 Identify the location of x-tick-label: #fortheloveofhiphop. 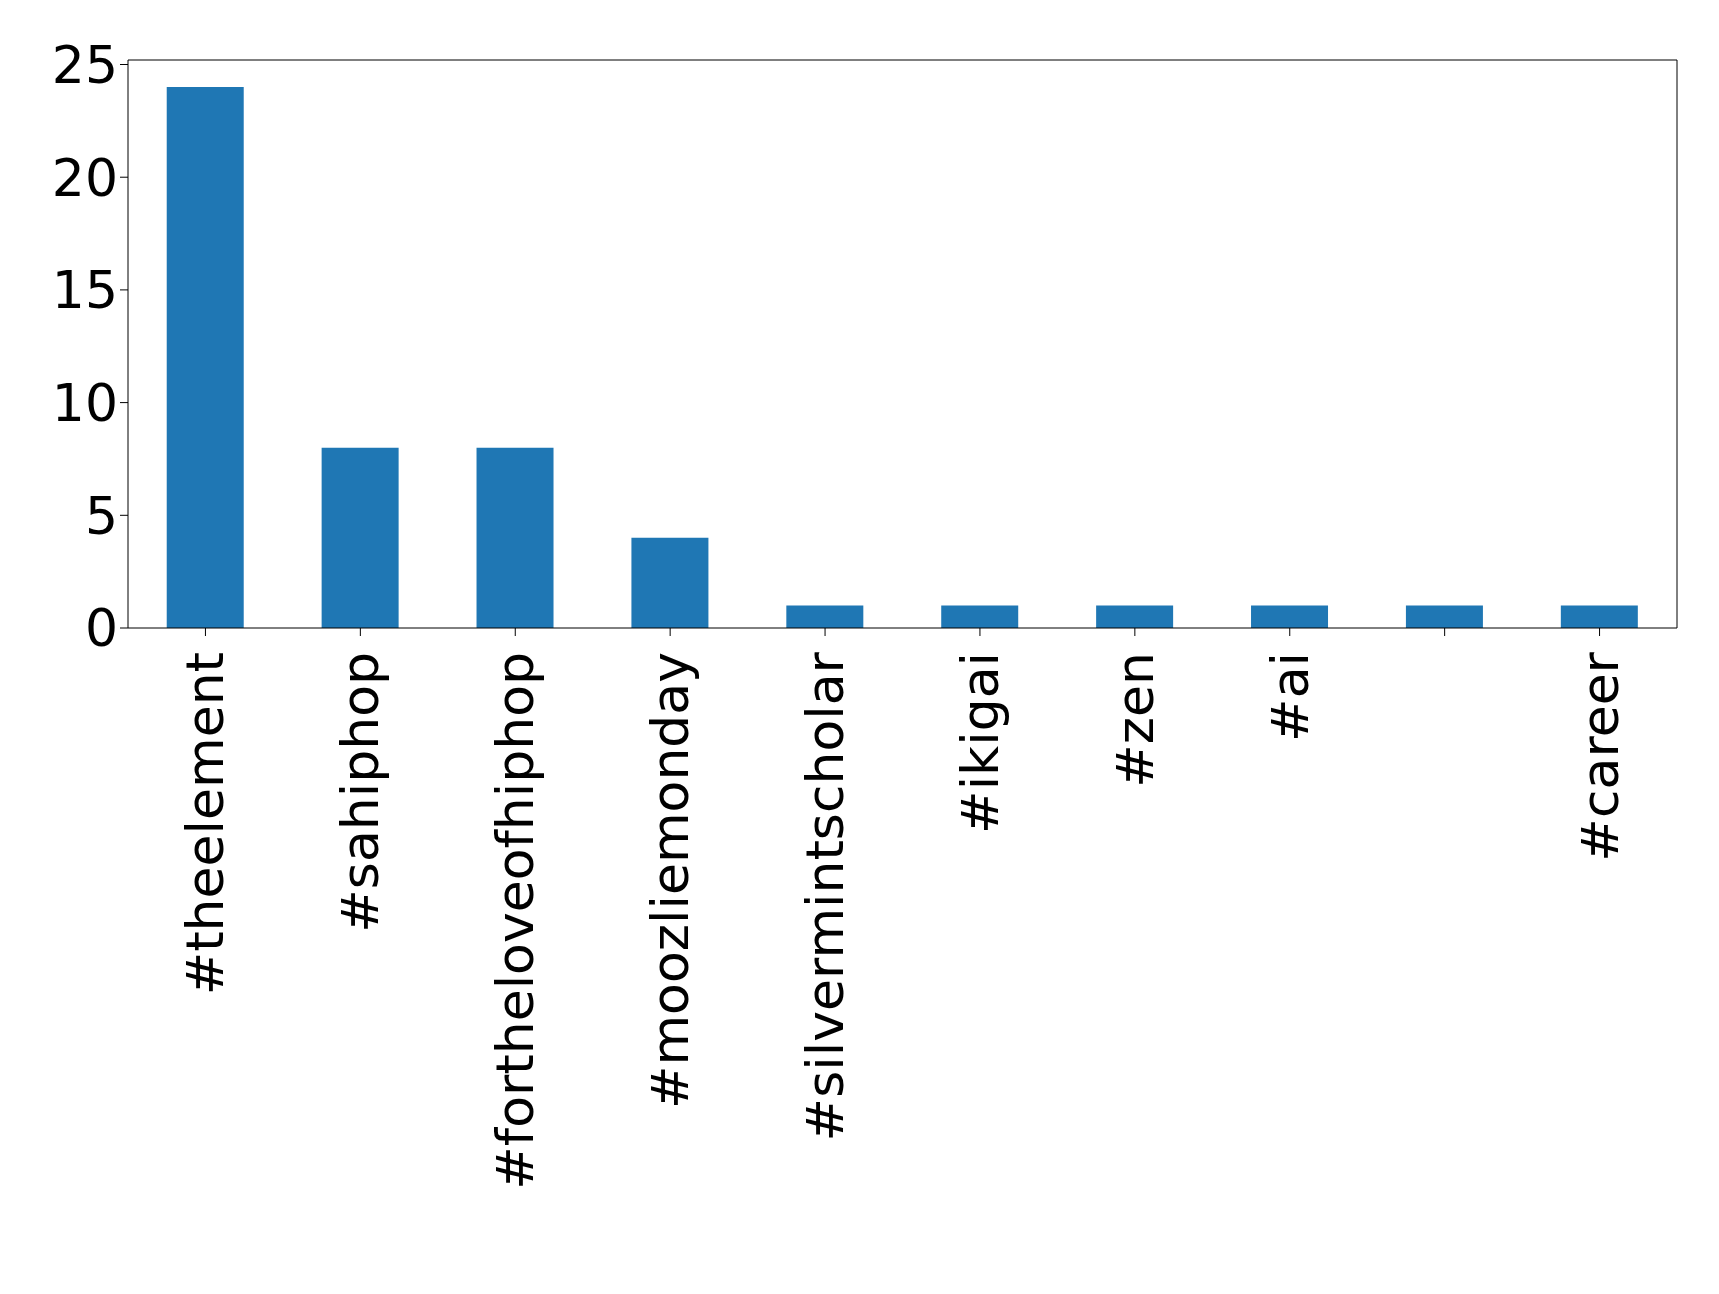
(515, 921).